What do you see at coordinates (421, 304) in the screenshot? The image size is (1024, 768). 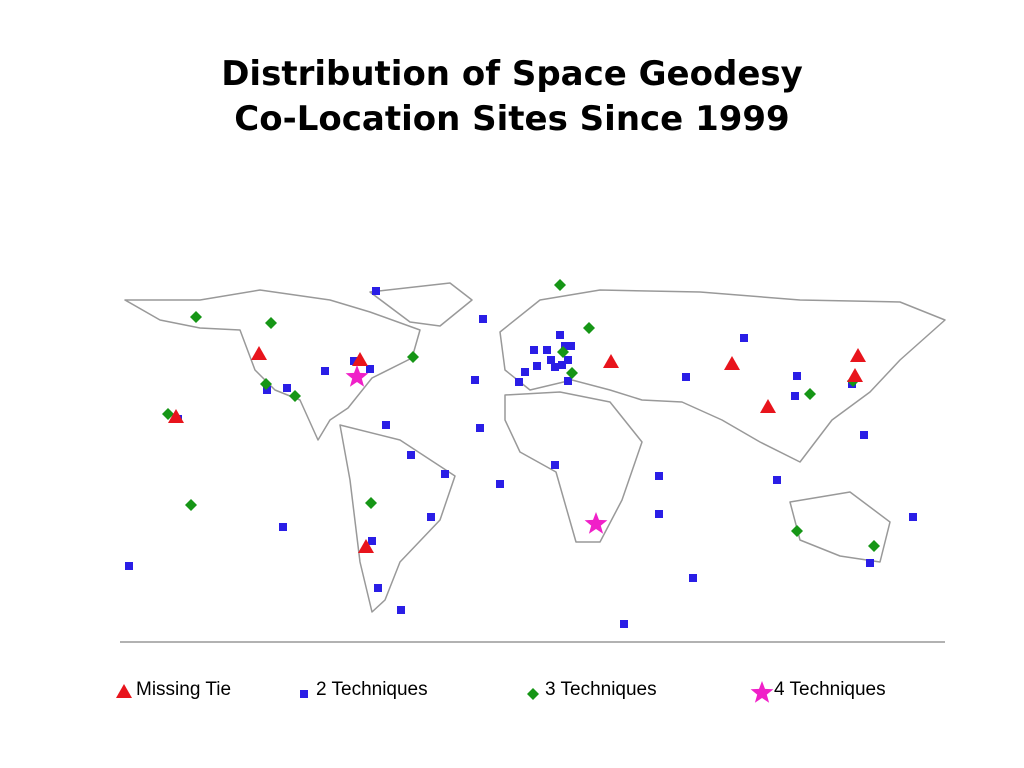 I see `greenland` at bounding box center [421, 304].